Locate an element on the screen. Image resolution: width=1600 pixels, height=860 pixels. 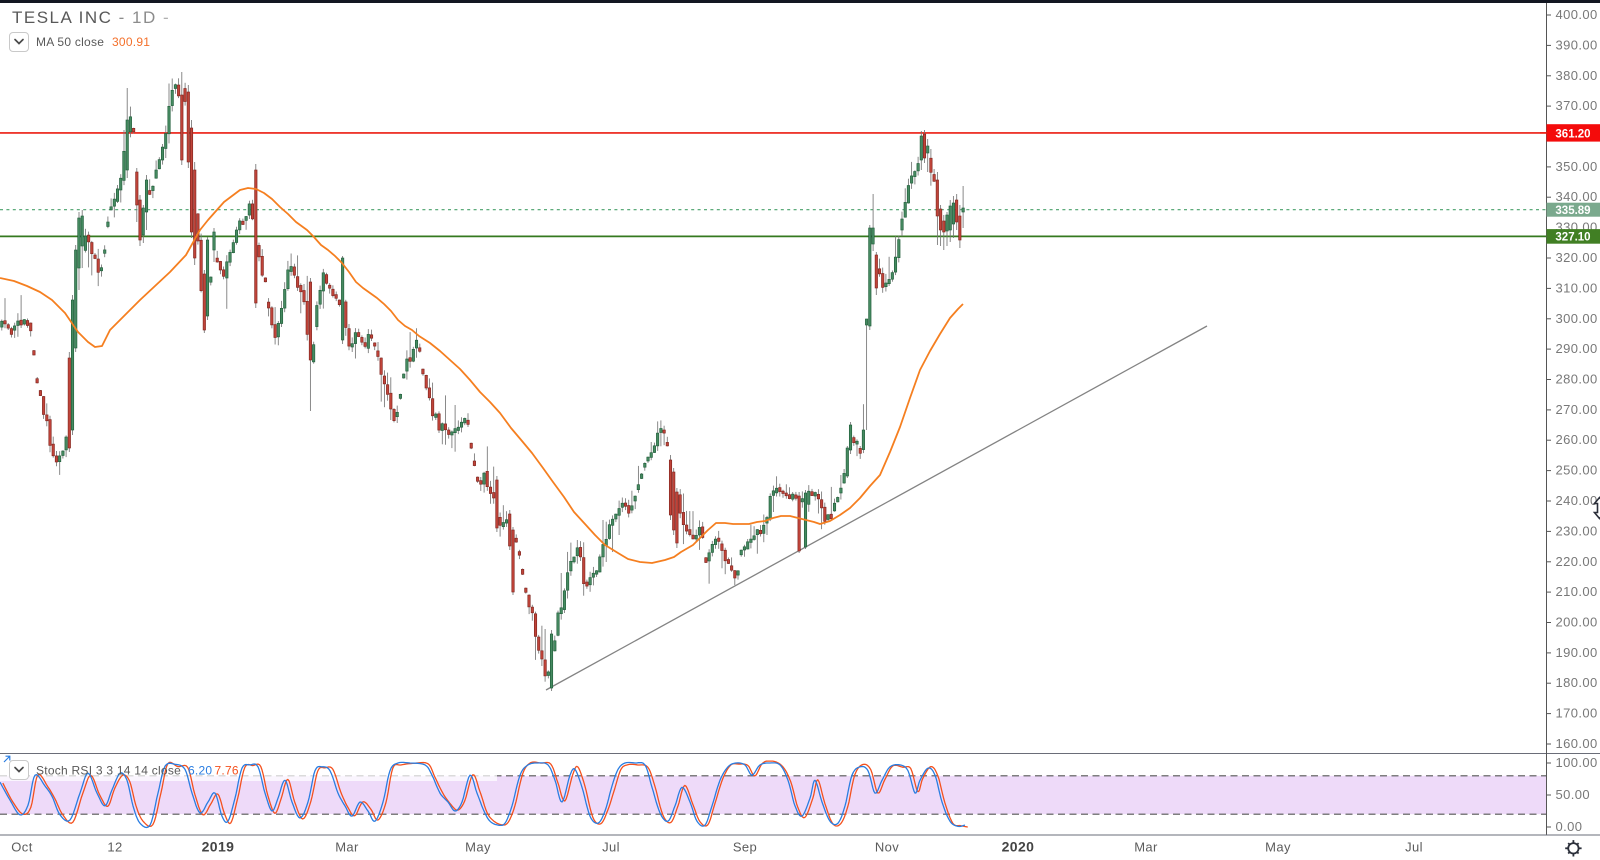
svg-text: 7.76 is located at coordinates (227, 771).